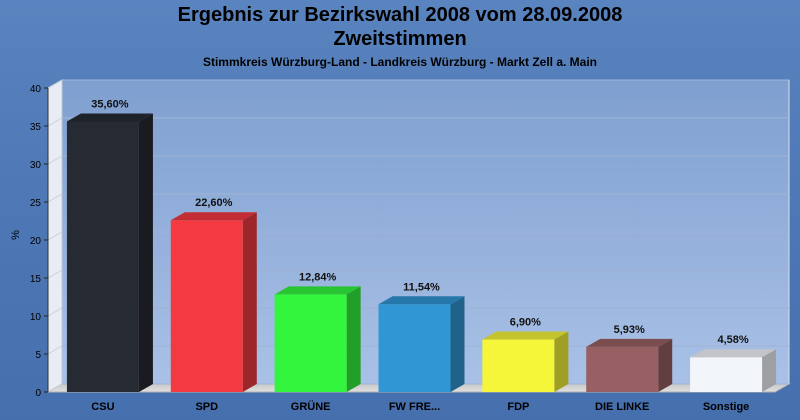 Image resolution: width=800 pixels, height=420 pixels. What do you see at coordinates (36, 317) in the screenshot?
I see `y-tick-label: 10` at bounding box center [36, 317].